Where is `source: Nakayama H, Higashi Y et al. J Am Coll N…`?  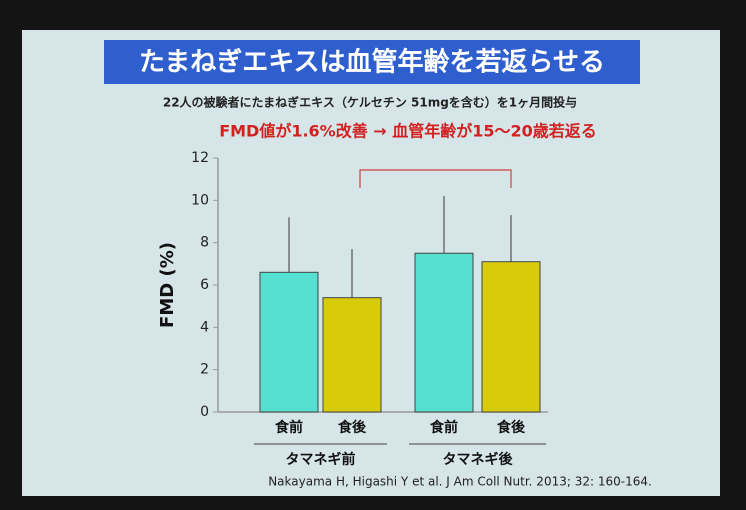
source: Nakayama H, Higashi Y et al. J Am Coll N… is located at coordinates (460, 482).